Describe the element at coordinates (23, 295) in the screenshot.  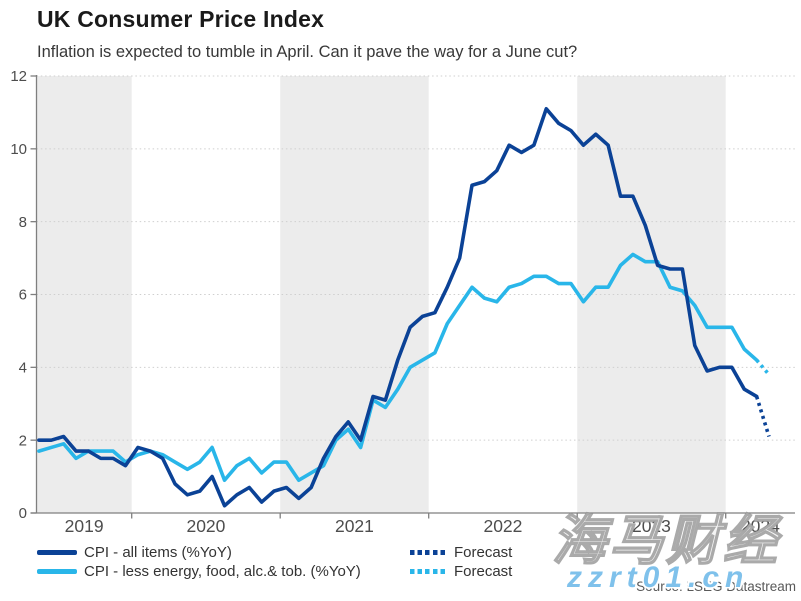
I see `y-tick-label-6: 6` at that location.